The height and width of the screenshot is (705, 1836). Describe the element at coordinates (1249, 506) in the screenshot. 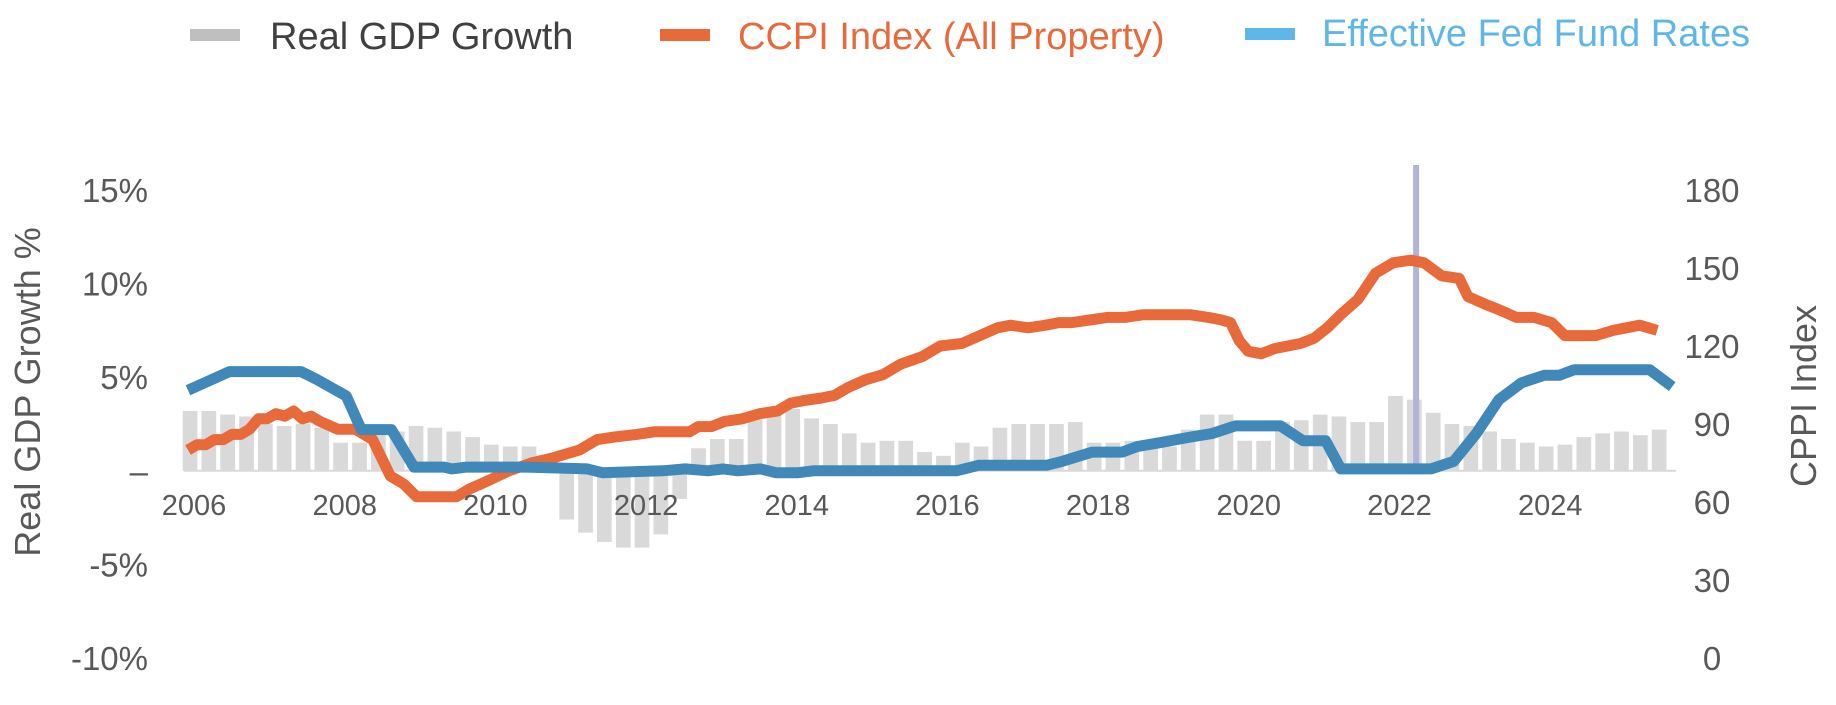

I see `x-tick-label: 2020` at that location.